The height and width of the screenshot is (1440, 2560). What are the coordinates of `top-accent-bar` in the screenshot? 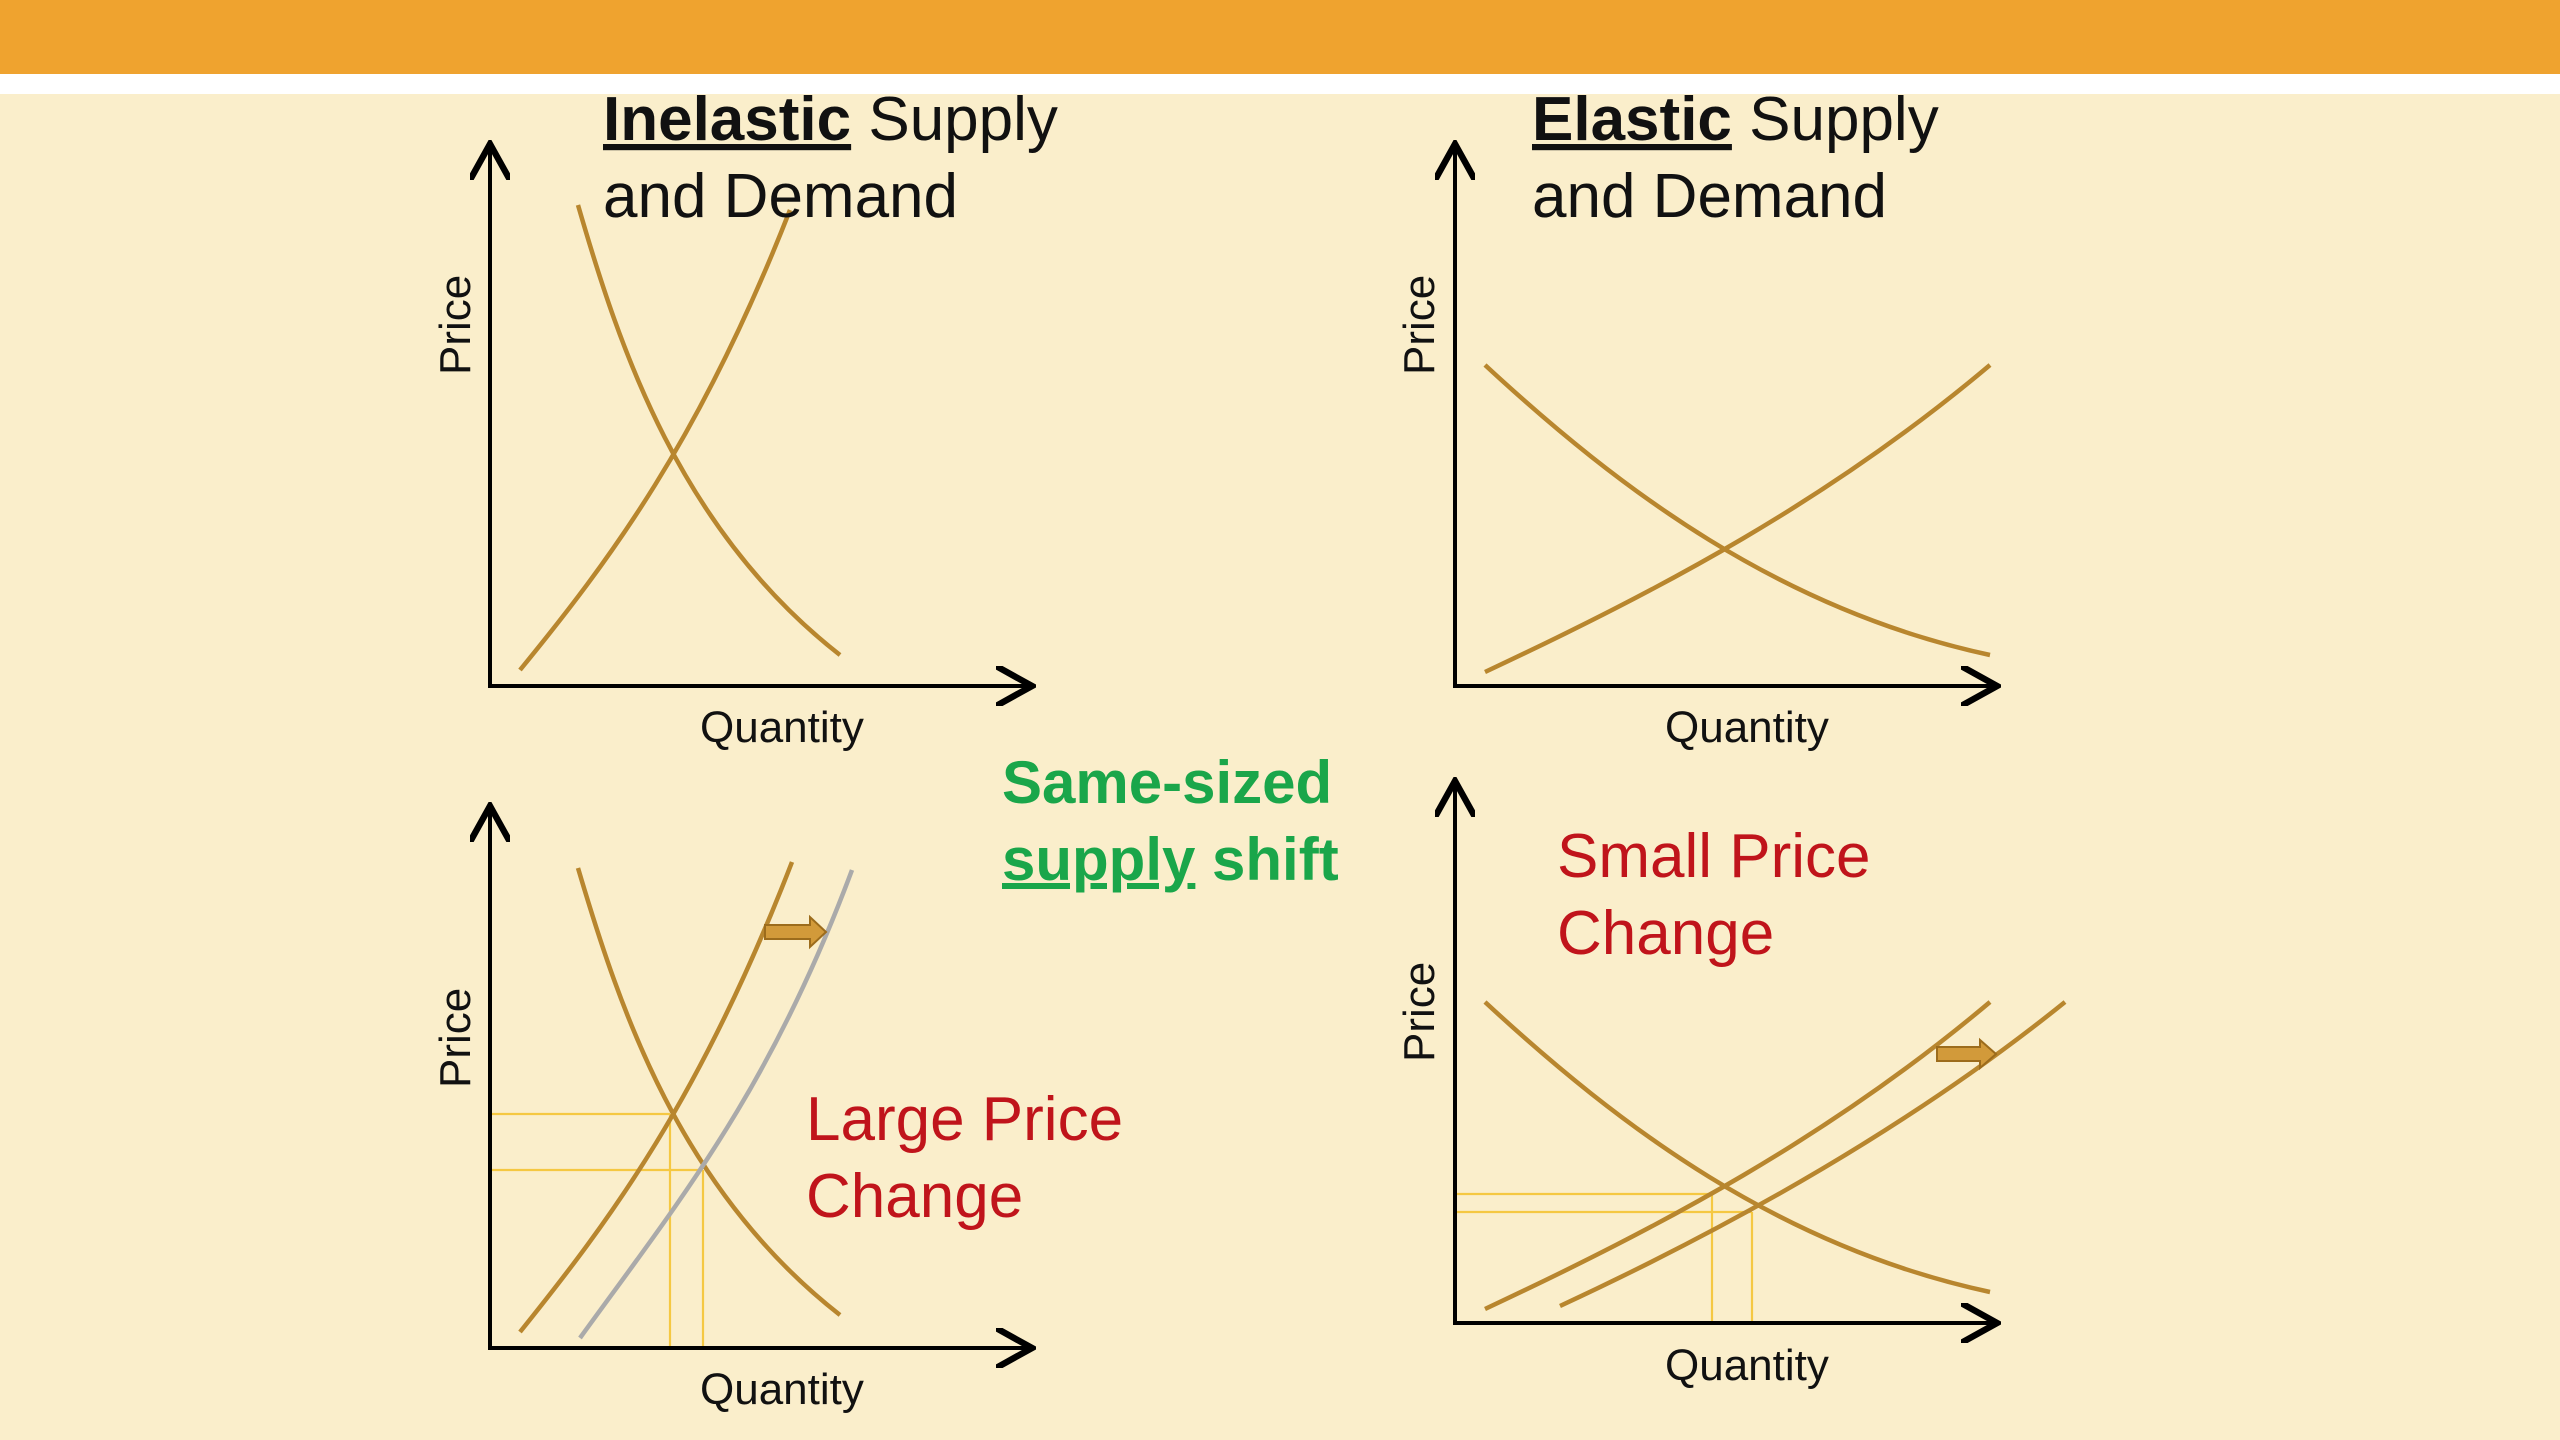 It's located at (1280, 37).